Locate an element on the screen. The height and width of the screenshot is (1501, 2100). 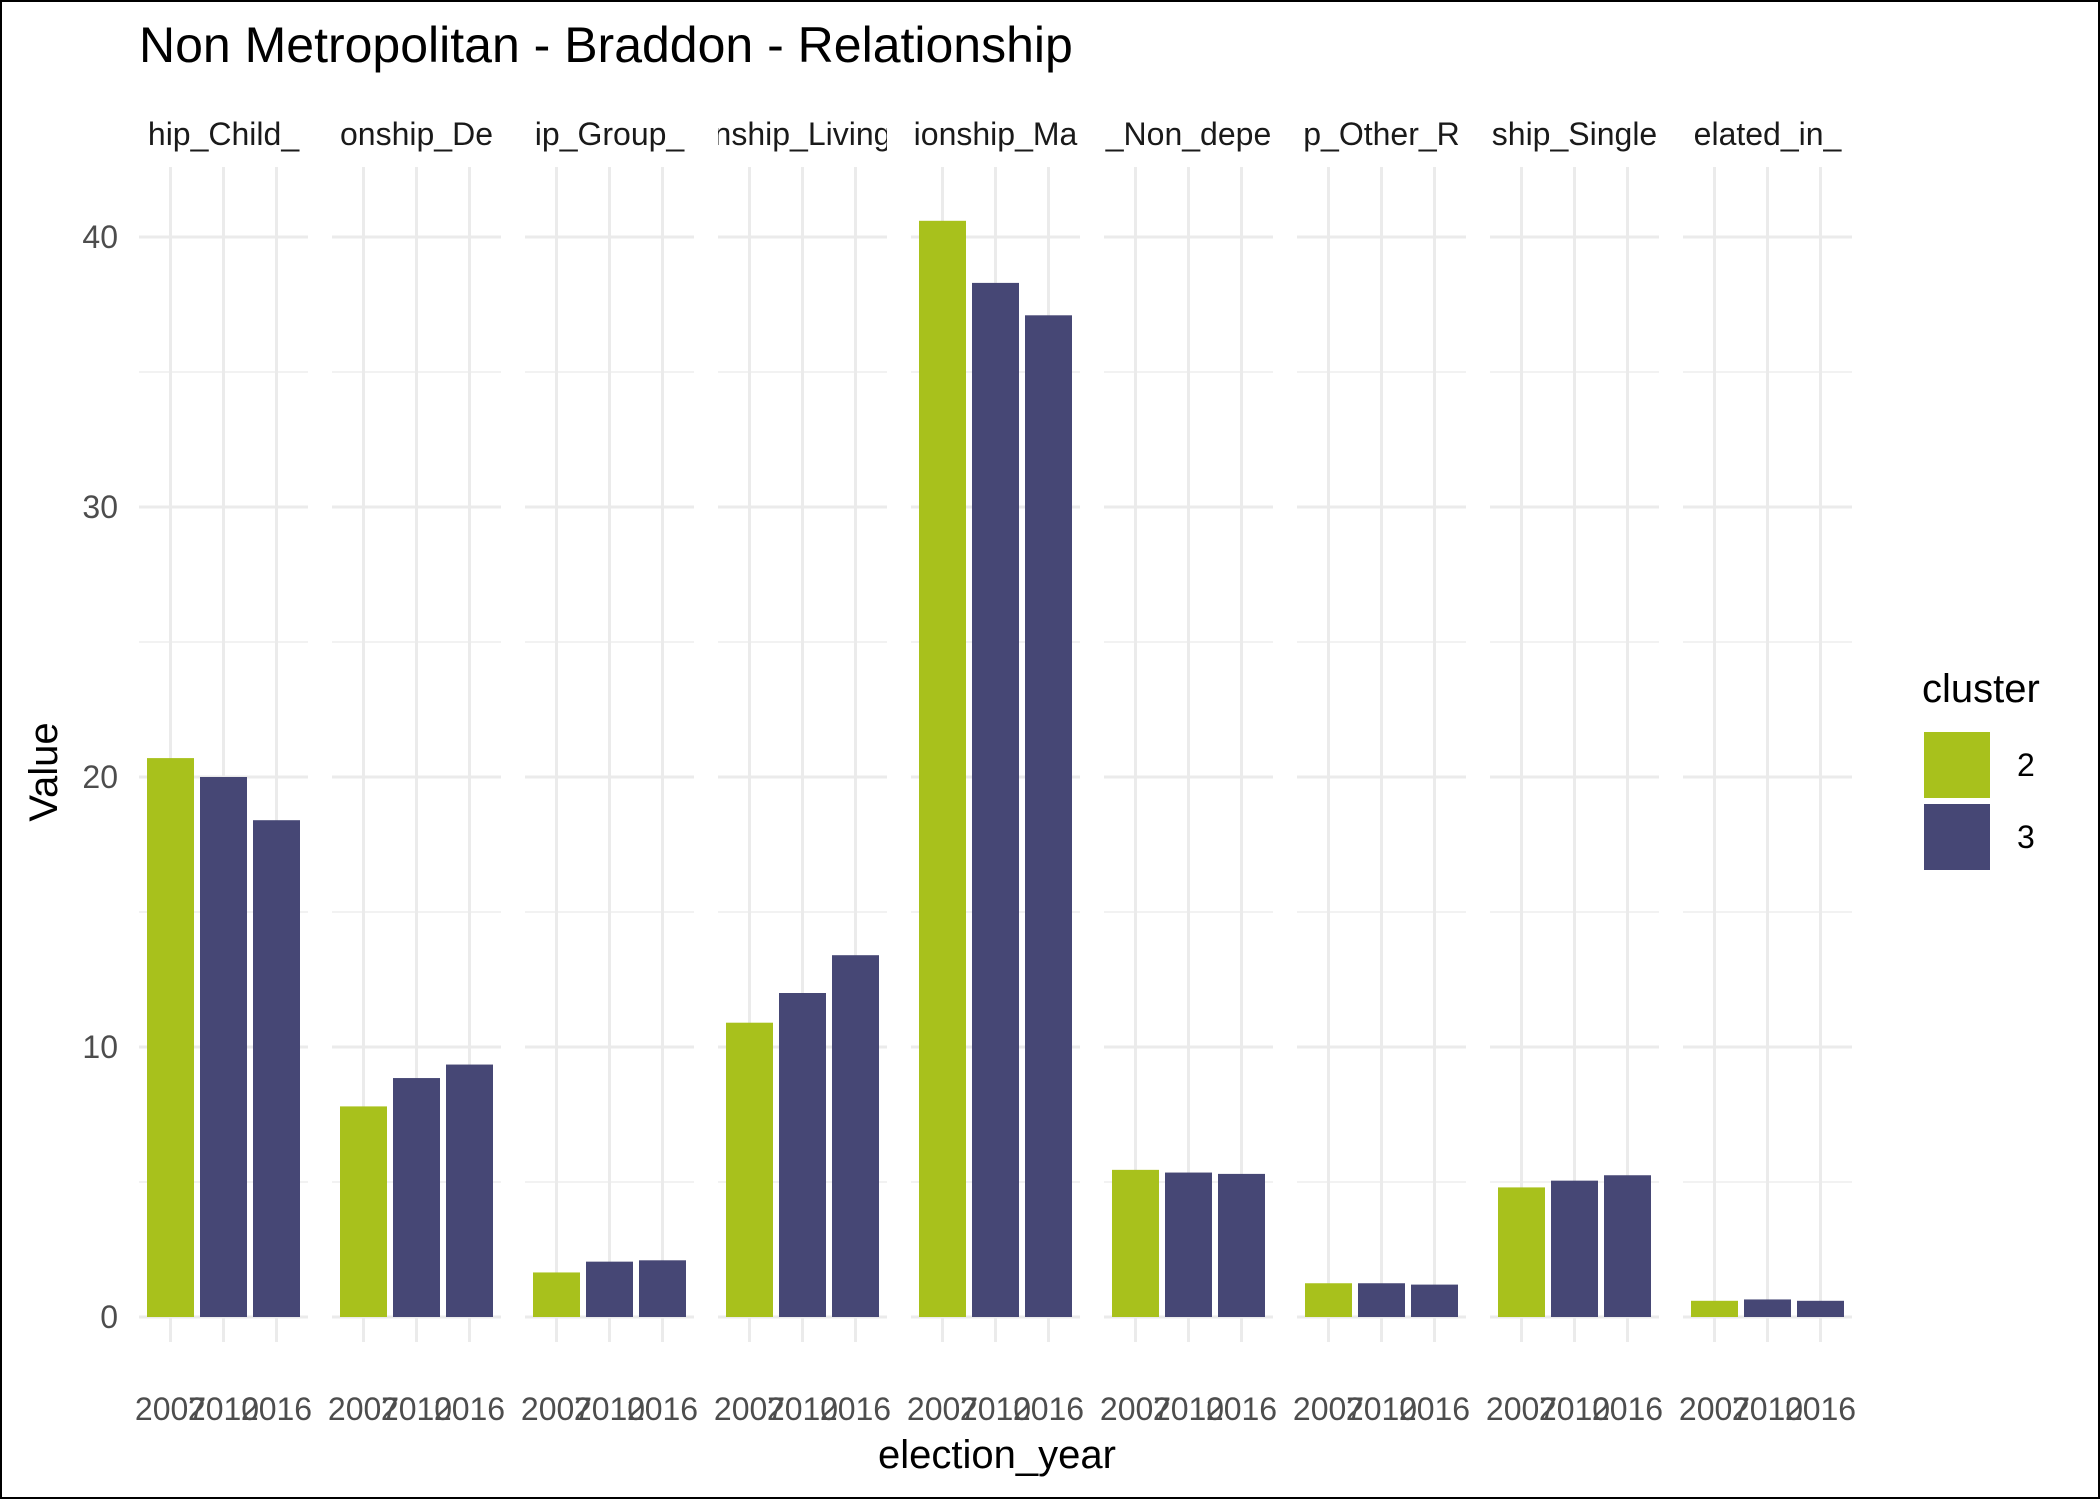
y-tick-label: 20 is located at coordinates (100, 777).